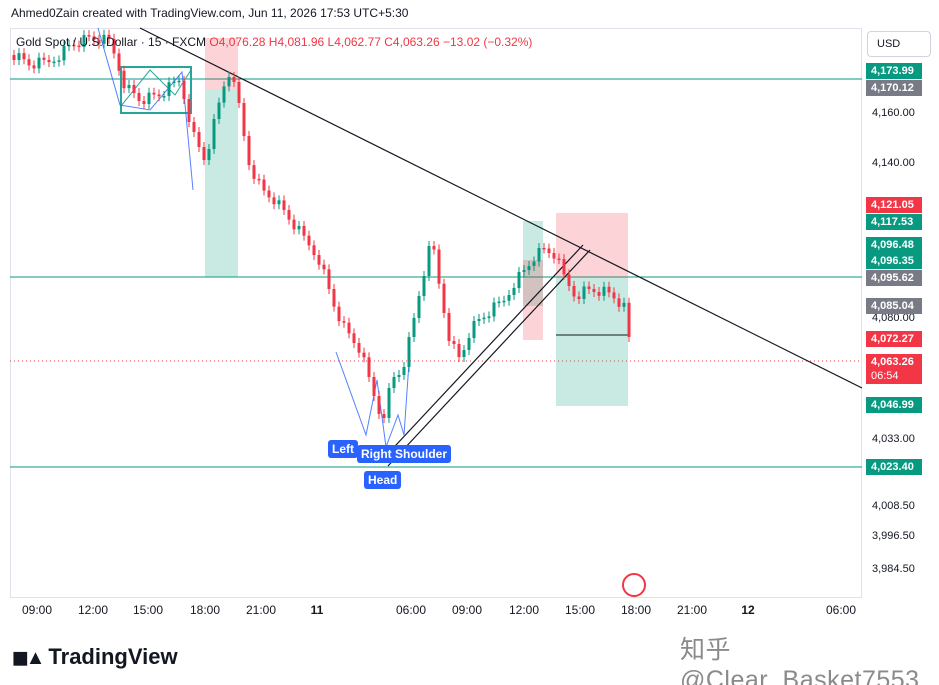 This screenshot has height=685, width=939. I want to click on time-tick: 09:00, so click(467, 610).